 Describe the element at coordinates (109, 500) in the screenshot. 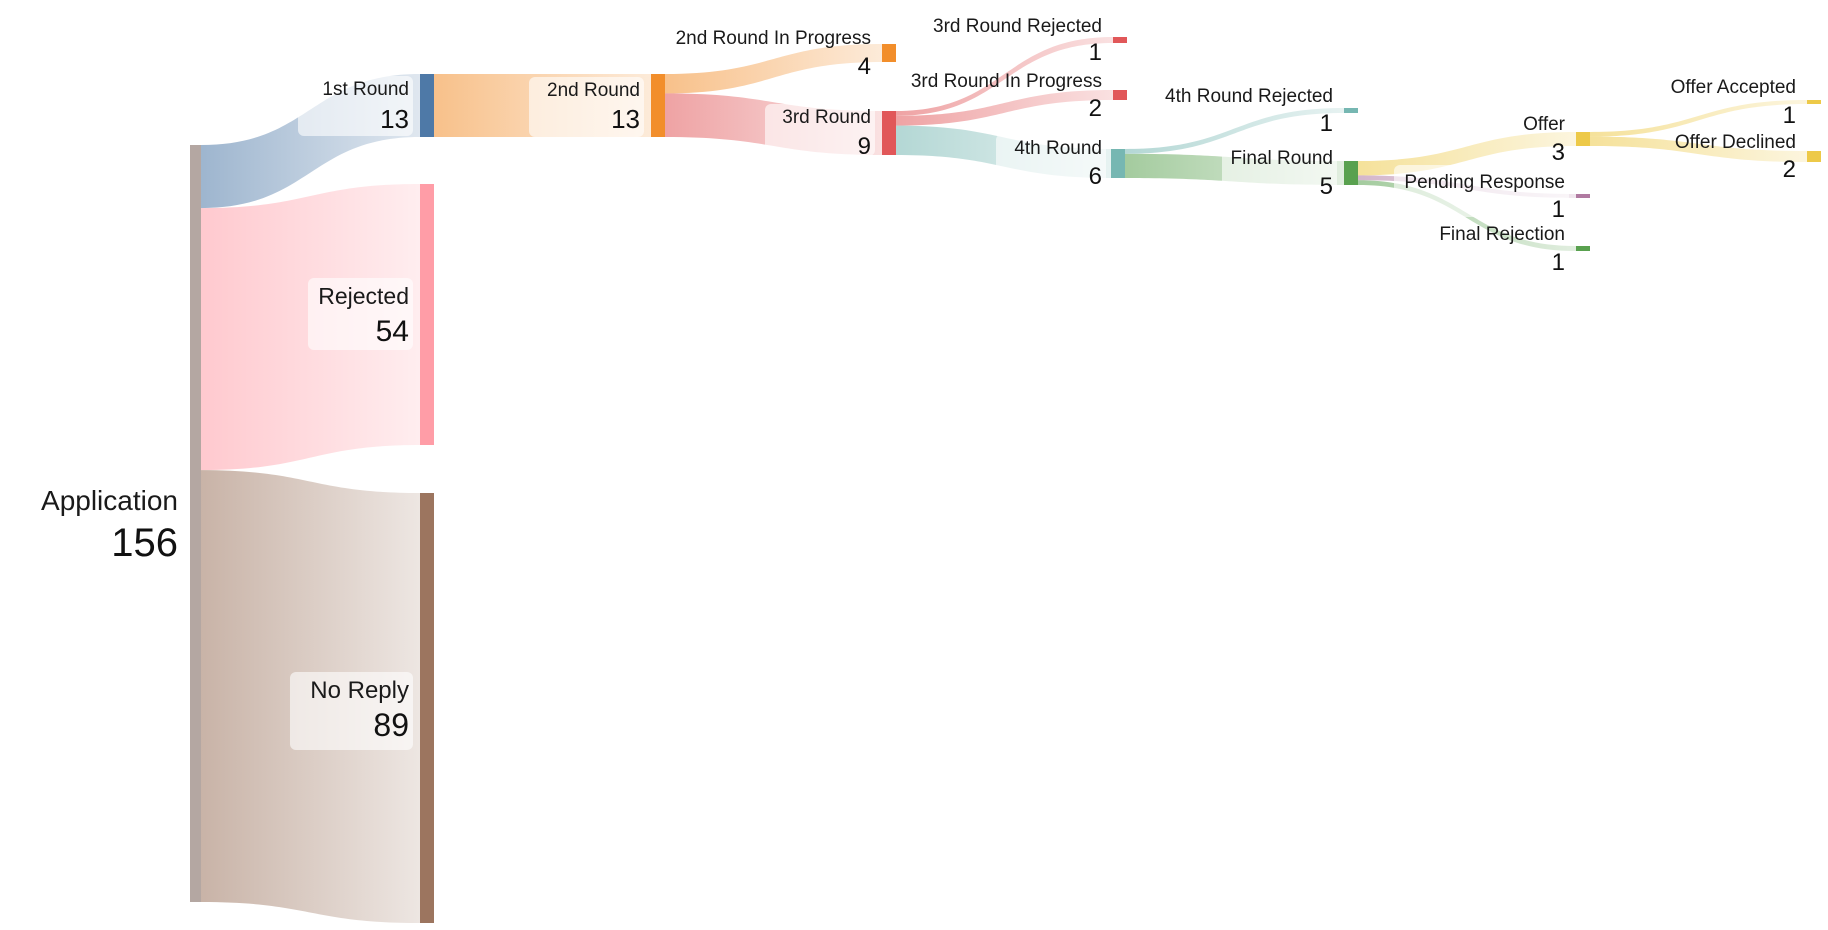

I see `node-label-application: Application` at that location.